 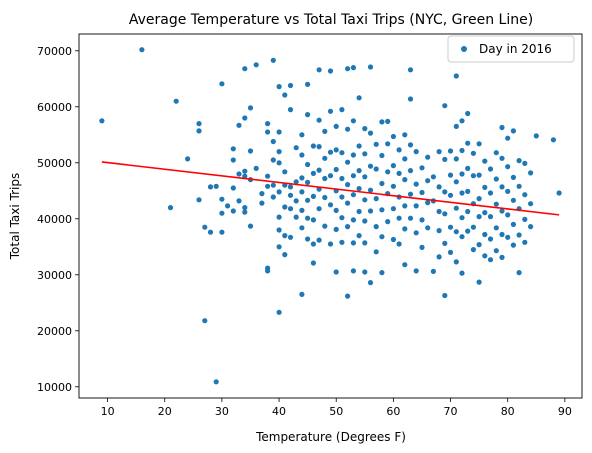 What do you see at coordinates (108, 411) in the screenshot?
I see `x-tick-label: 10` at bounding box center [108, 411].